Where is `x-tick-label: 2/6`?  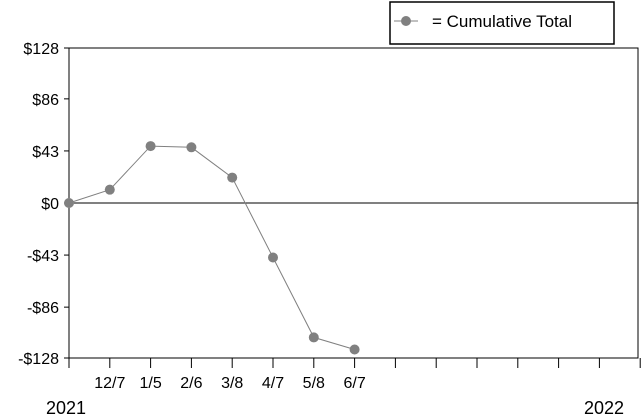
x-tick-label: 2/6 is located at coordinates (191, 383).